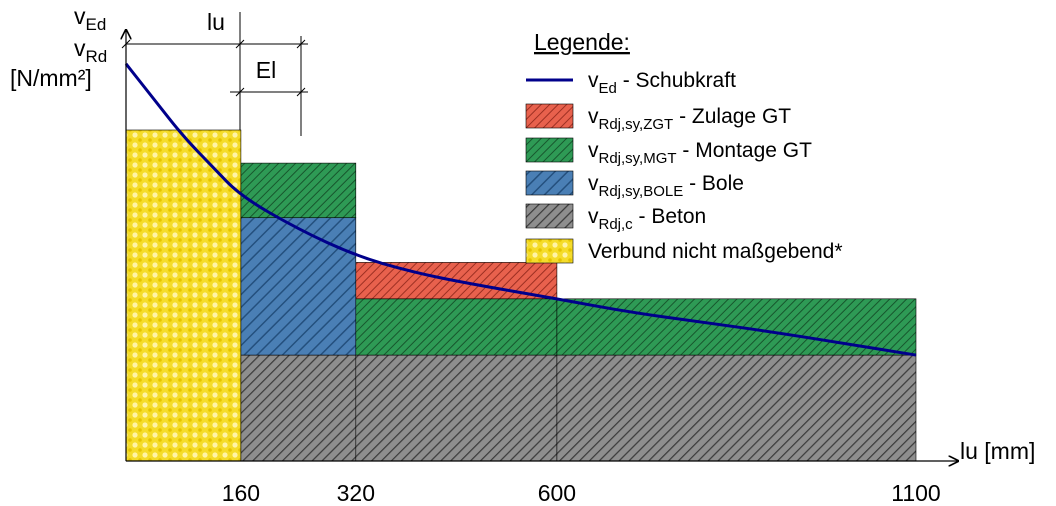  I want to click on y-axis-label-v-rd: vRd, so click(90, 50).